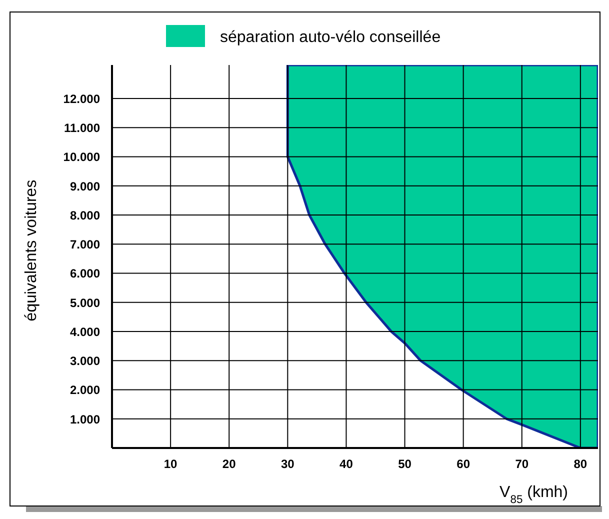 Image resolution: width=609 pixels, height=519 pixels. I want to click on y-tick-label: 6.000, so click(85, 273).